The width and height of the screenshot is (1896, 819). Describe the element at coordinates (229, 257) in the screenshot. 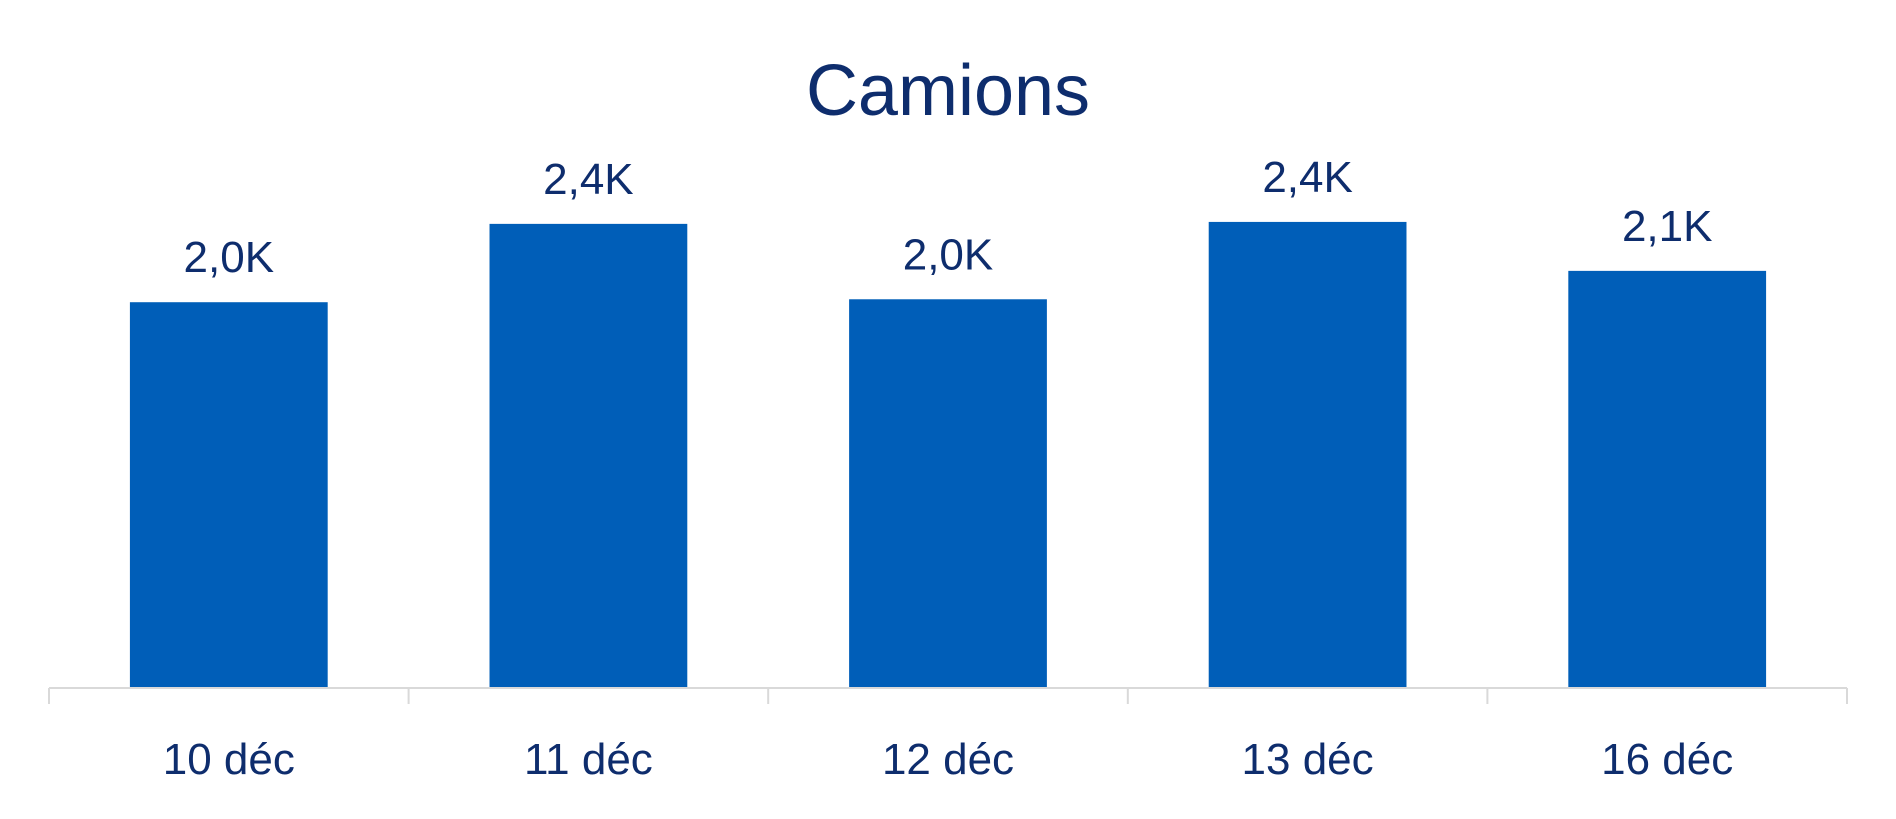

I see `data-label-1: 2,0K` at that location.